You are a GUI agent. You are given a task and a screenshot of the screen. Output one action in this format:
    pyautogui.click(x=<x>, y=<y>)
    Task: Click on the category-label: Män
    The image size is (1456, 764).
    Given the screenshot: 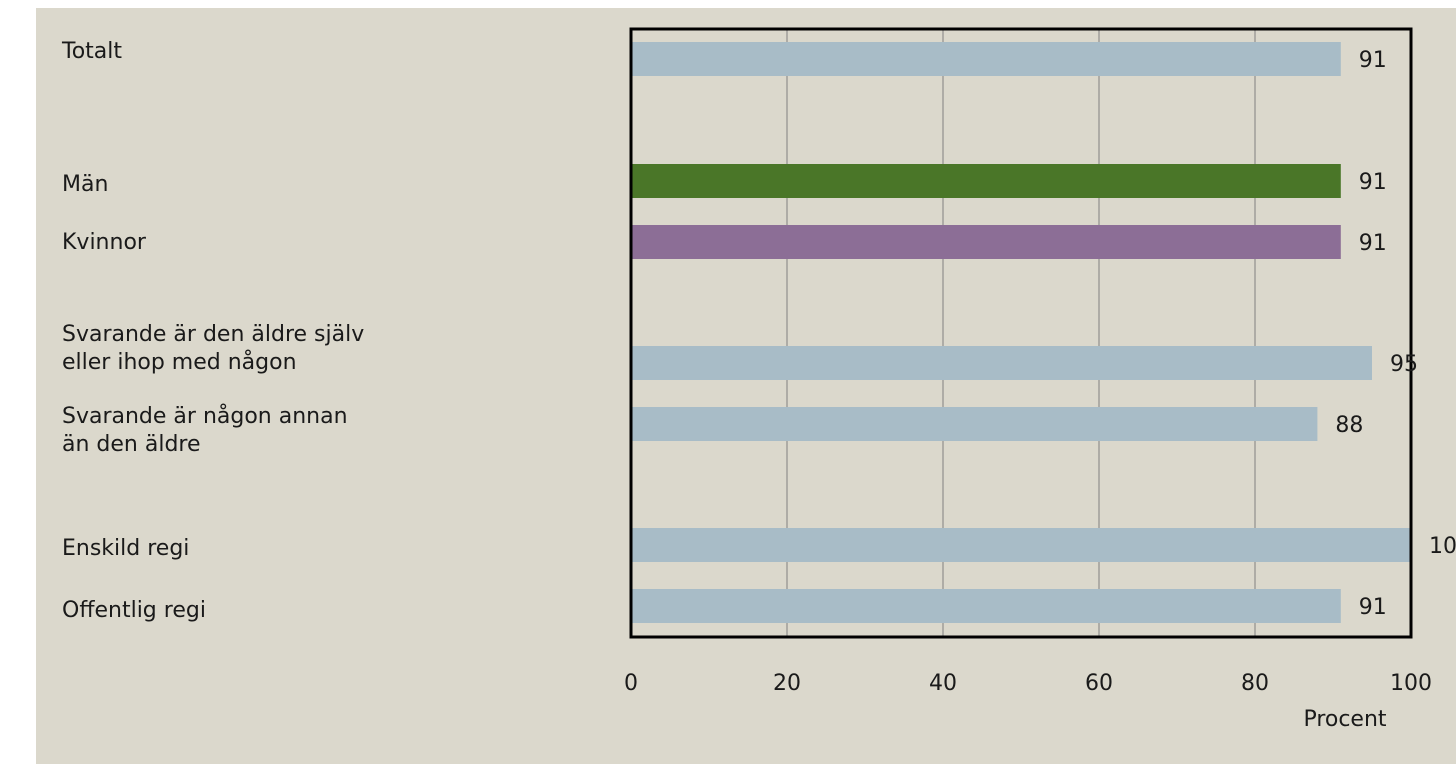 What is the action you would take?
    pyautogui.click(x=85, y=184)
    